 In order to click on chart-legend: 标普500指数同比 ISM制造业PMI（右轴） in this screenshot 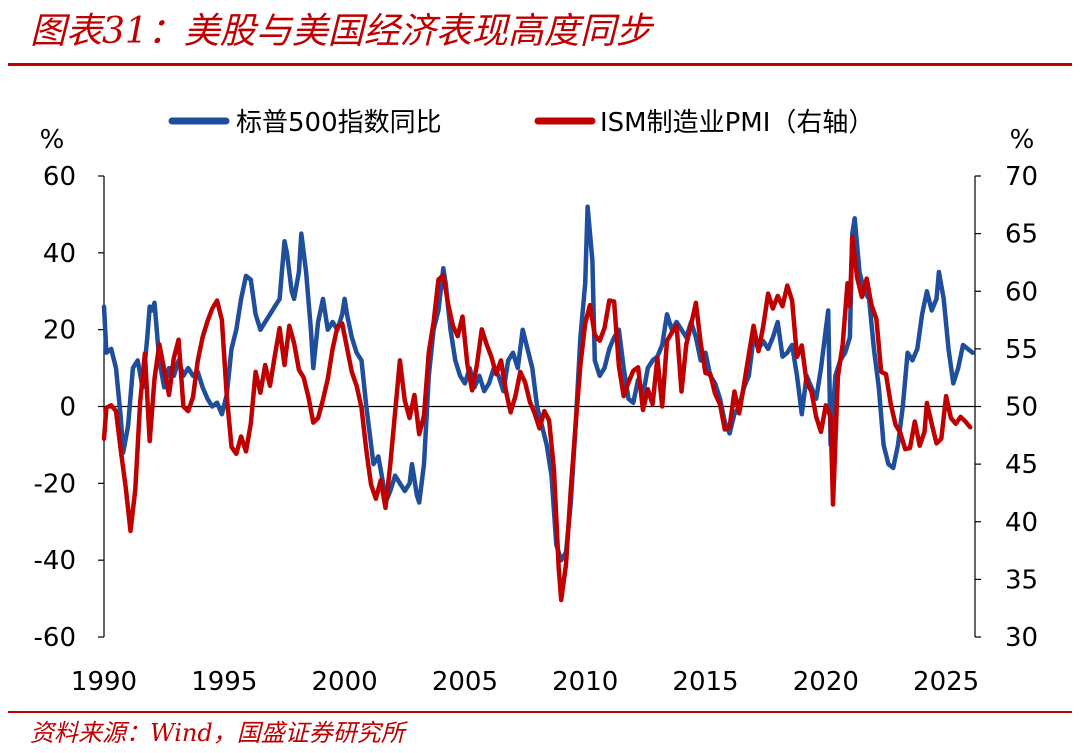, I will do `click(521, 123)`.